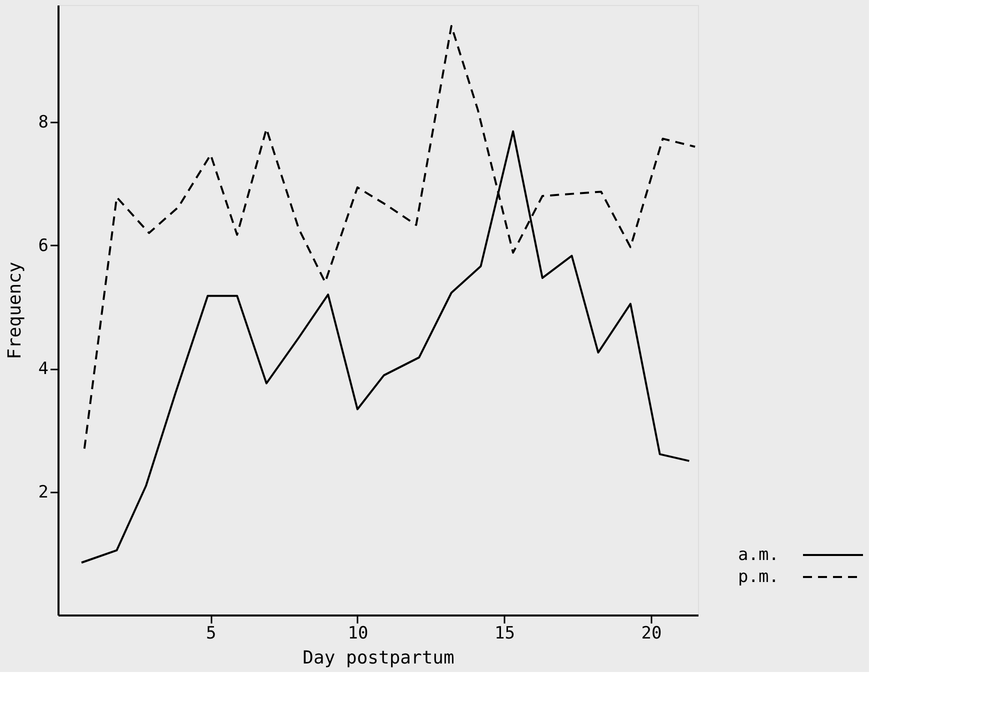  What do you see at coordinates (43, 122) in the screenshot?
I see `y-tick-label: 8` at bounding box center [43, 122].